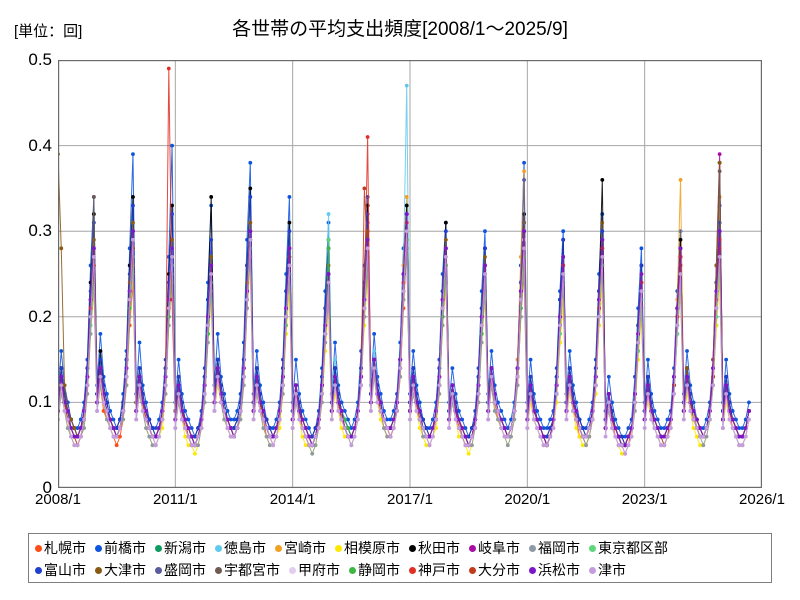 The height and width of the screenshot is (600, 800). I want to click on legend-item: 前橋市, so click(120, 548).